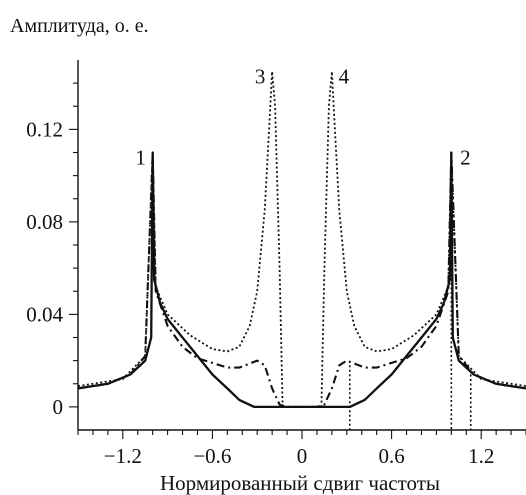 Image resolution: width=526 pixels, height=495 pixels. I want to click on curve-label-4: 4, so click(344, 77).